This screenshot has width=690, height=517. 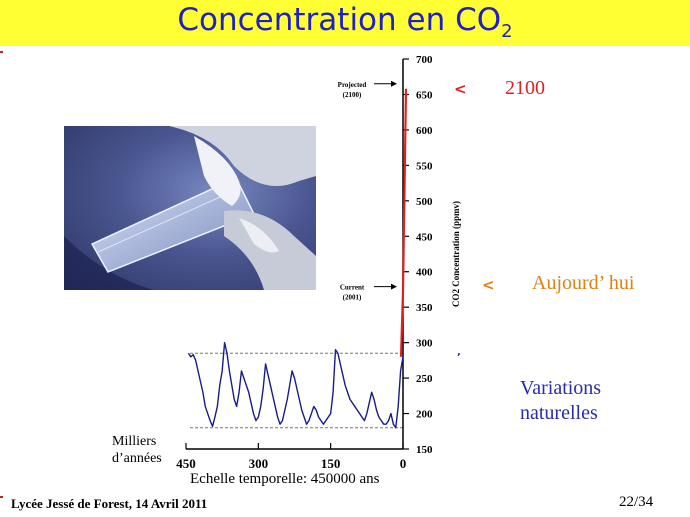 What do you see at coordinates (352, 288) in the screenshot?
I see `point-label-current-line1: Current` at bounding box center [352, 288].